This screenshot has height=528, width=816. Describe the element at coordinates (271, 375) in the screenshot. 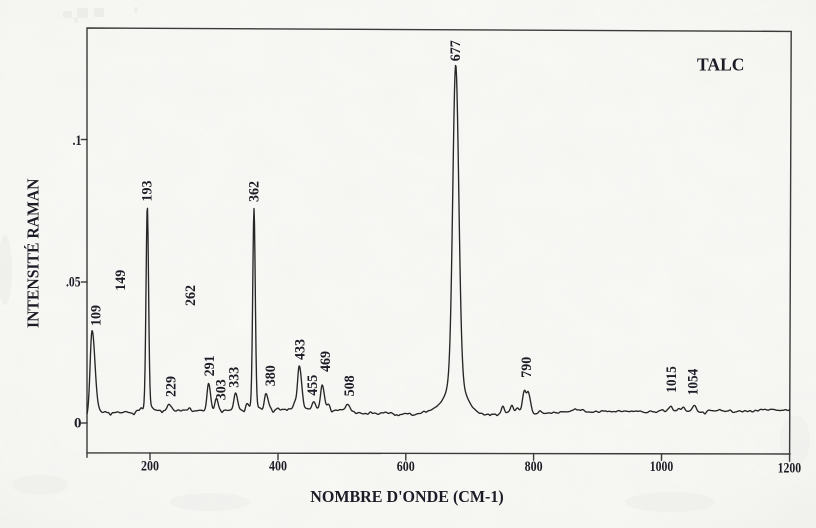

I see `svg-text: 380` at that location.